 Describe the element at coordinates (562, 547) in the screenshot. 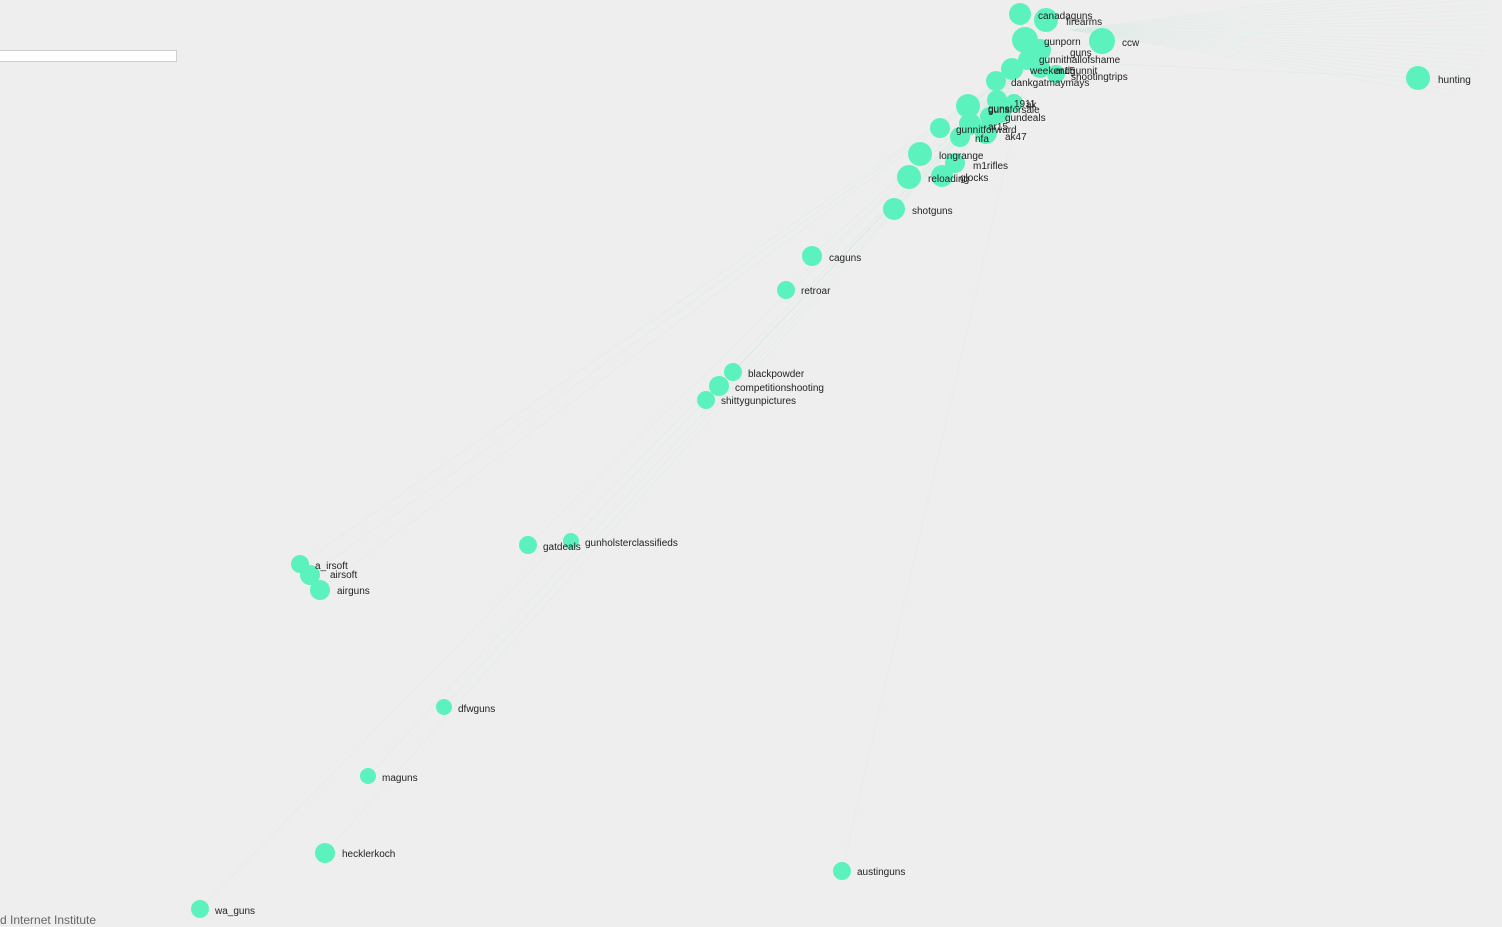

I see `node-label: gatdeals` at that location.